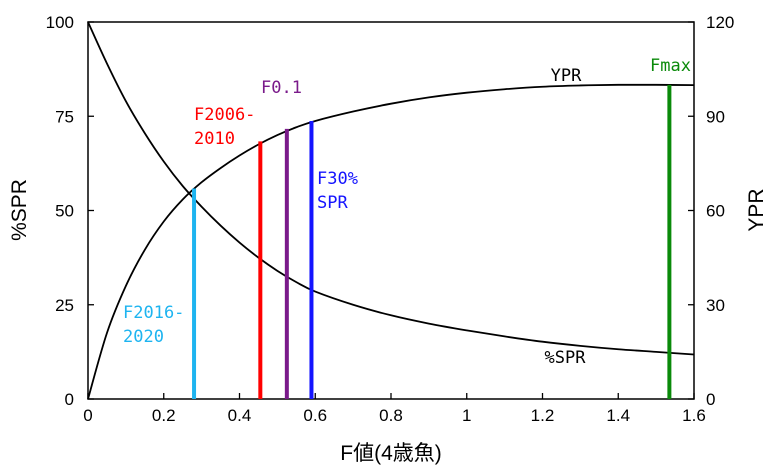 This screenshot has height=467, width=777. Describe the element at coordinates (391, 453) in the screenshot. I see `x-axis-label: F値(4歳魚)` at that location.